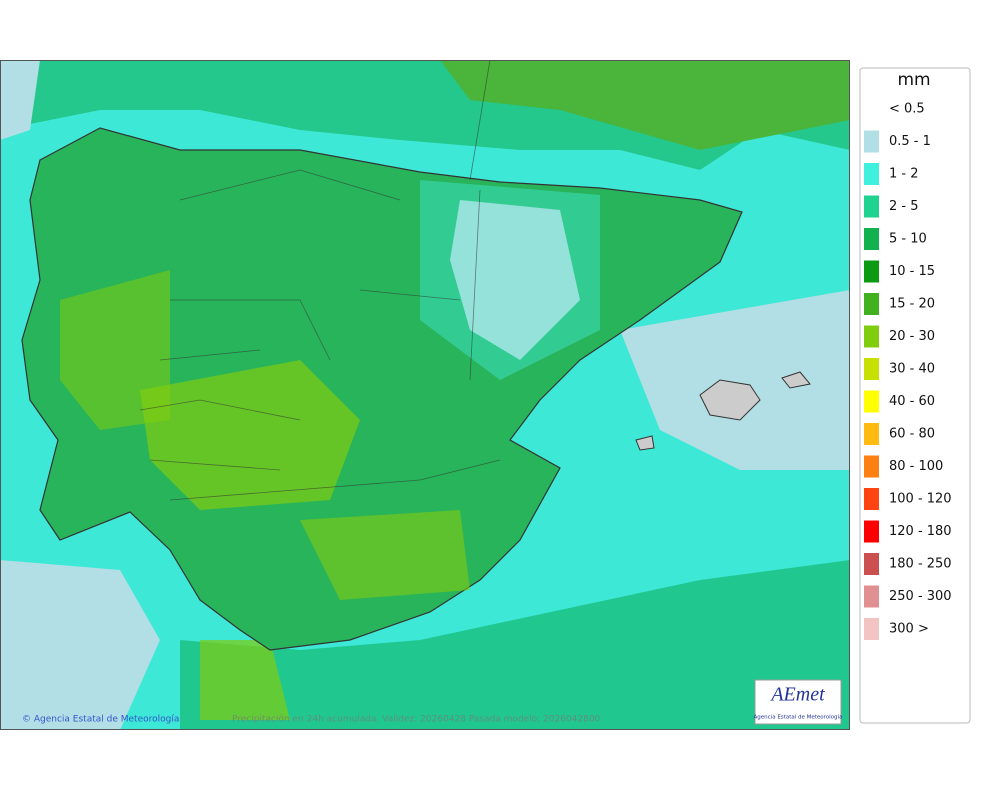 The image size is (1000, 794). What do you see at coordinates (912, 369) in the screenshot?
I see `legend-label: 30 - 40` at bounding box center [912, 369].